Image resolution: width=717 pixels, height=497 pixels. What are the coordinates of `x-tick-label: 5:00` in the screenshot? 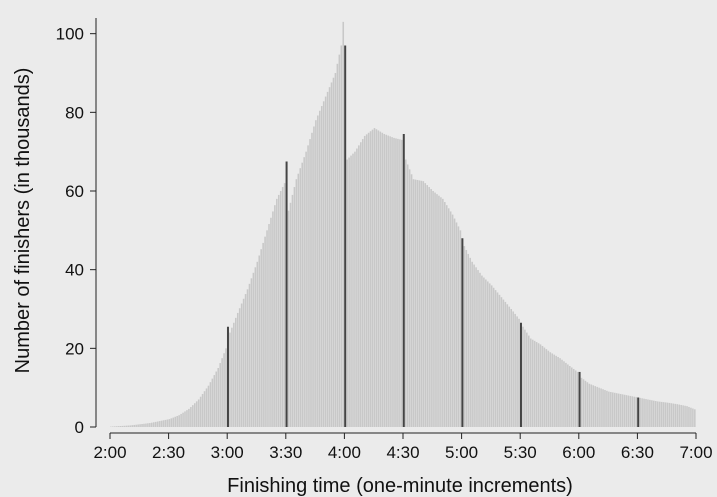 It's located at (461, 452).